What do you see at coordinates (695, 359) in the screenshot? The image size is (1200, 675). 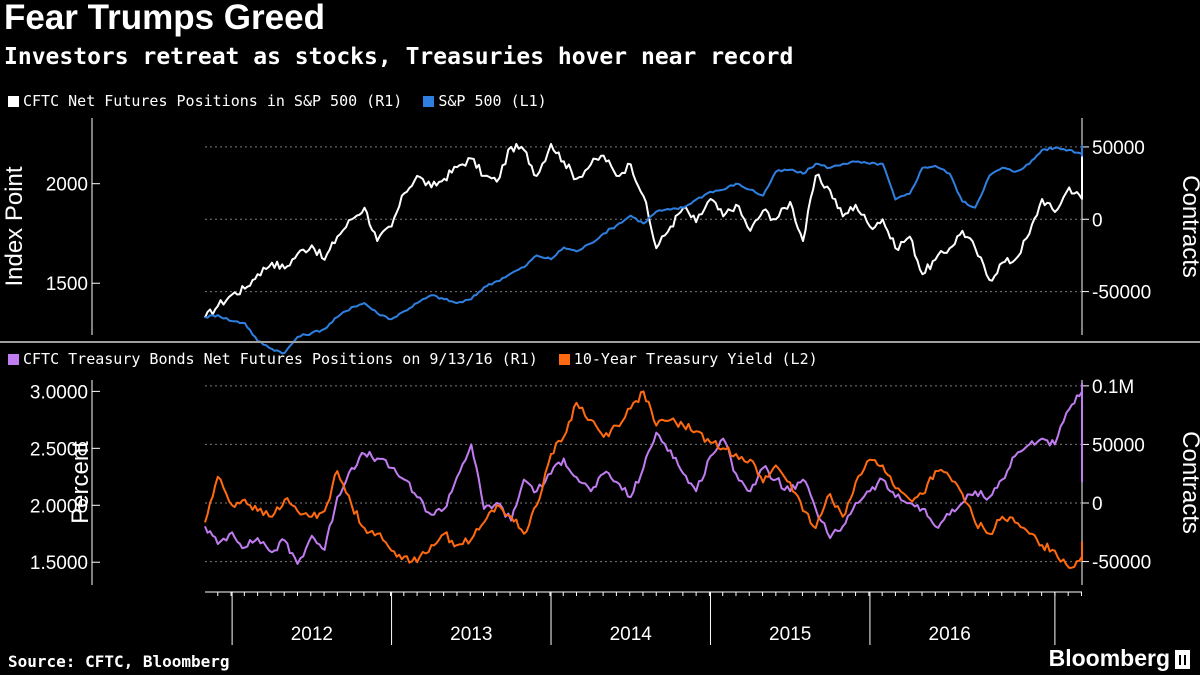 I see `legend-label-treasury-yield: 10-Year Treasury Yield (L2)` at bounding box center [695, 359].